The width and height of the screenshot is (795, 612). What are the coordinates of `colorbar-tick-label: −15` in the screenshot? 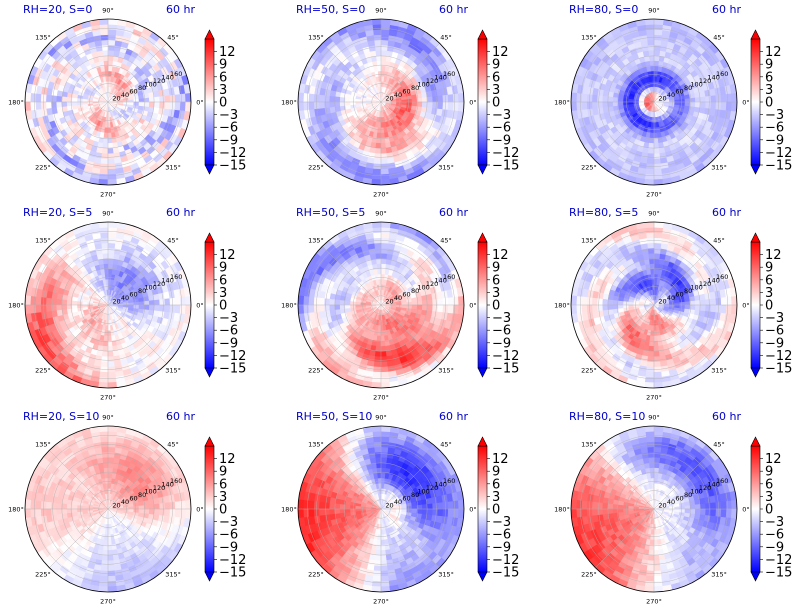 It's located at (505, 166).